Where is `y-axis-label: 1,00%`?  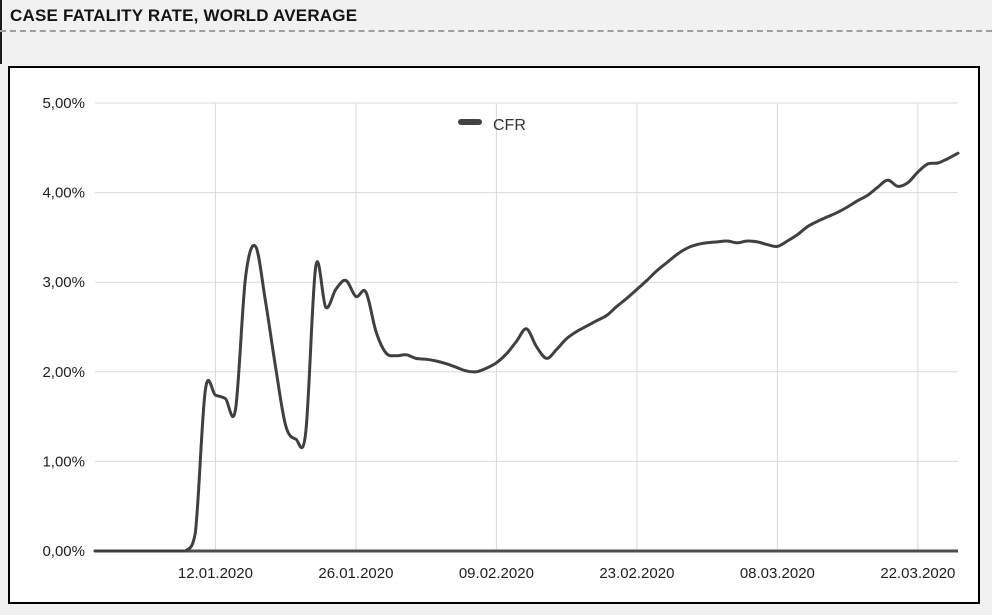
y-axis-label: 1,00% is located at coordinates (63, 461).